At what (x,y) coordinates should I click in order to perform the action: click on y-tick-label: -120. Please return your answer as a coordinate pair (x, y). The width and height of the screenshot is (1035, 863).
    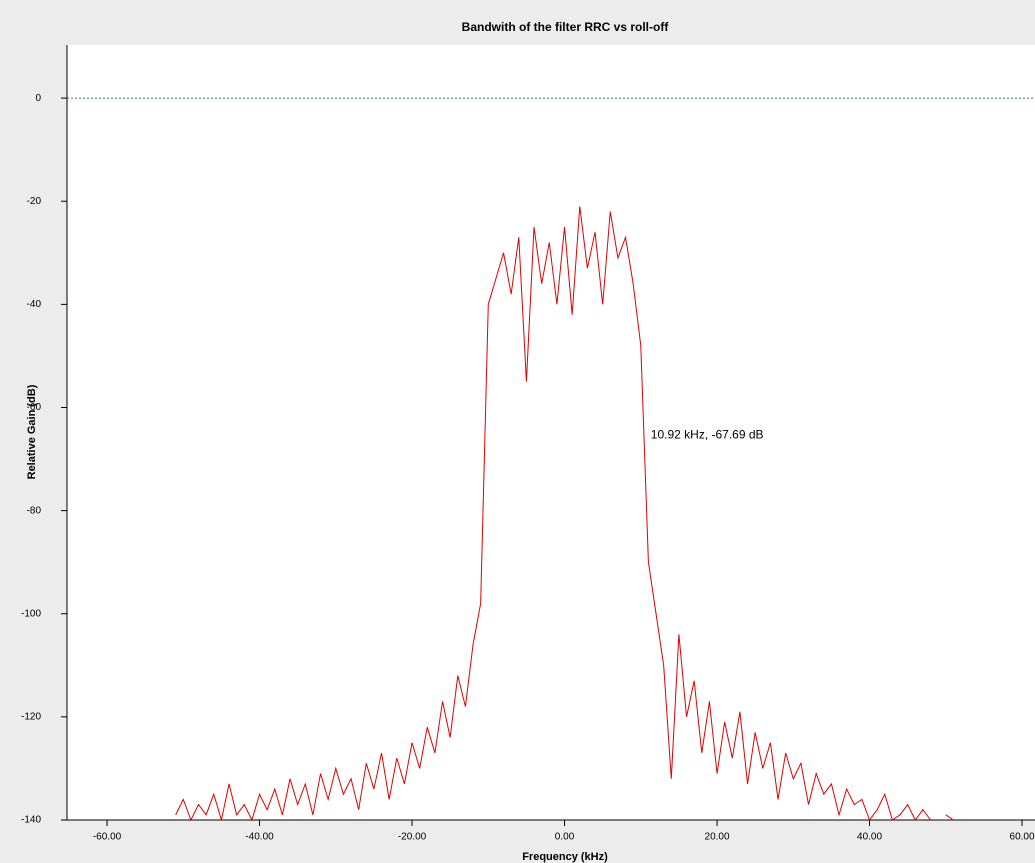
    Looking at the image, I should click on (31, 717).